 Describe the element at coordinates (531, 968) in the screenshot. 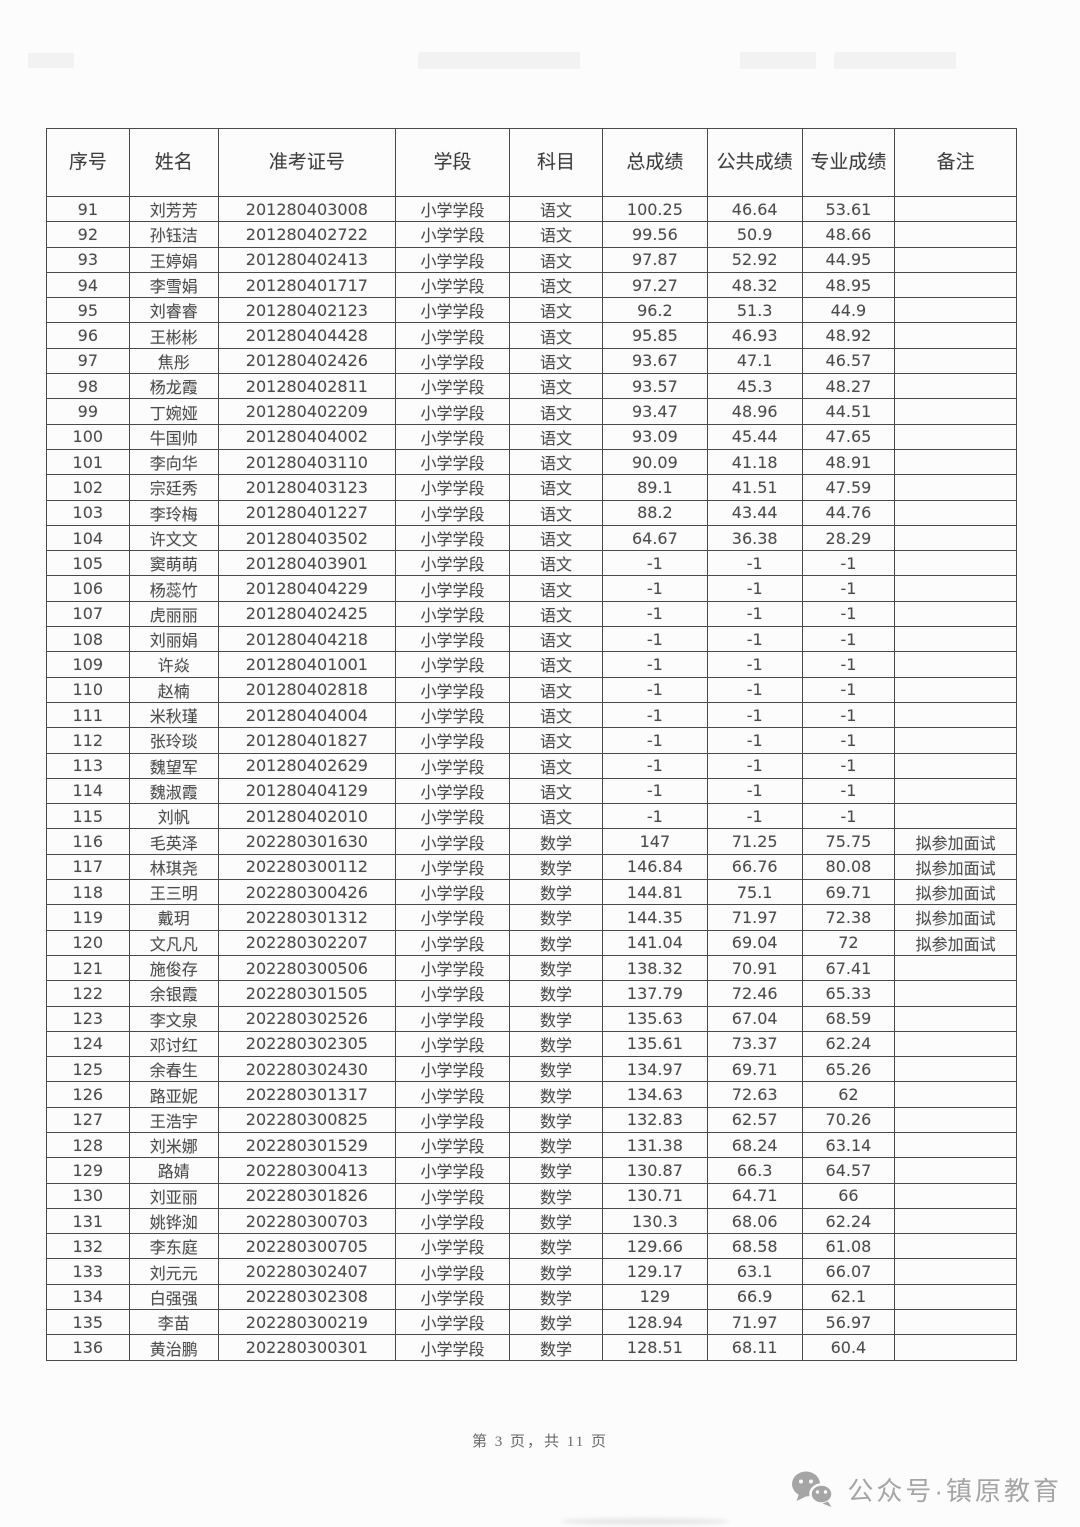

I see `table-row: 121 施俊存 202280300506 小学学段 数学 138.32 70.91 67.41` at that location.